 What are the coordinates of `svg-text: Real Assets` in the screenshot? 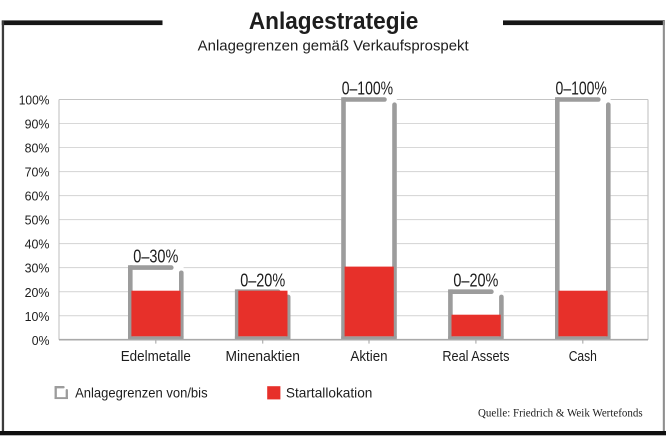 It's located at (475, 357).